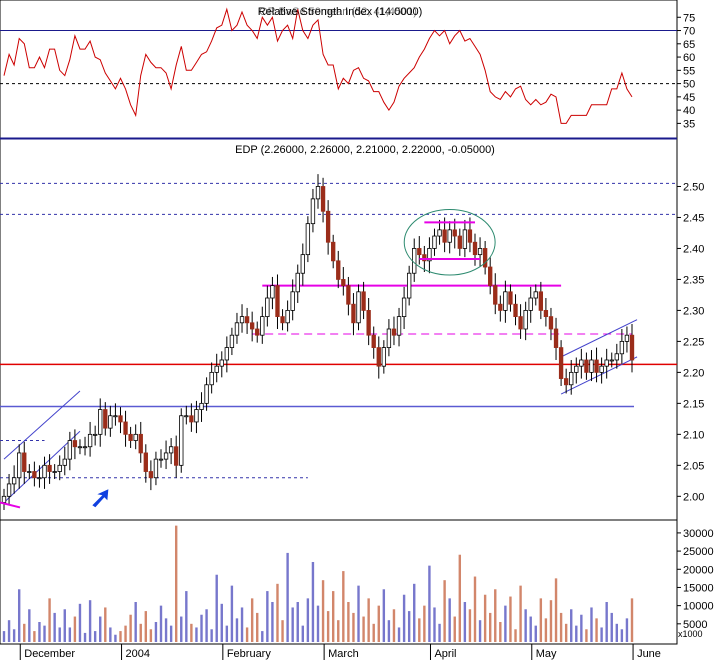 Image resolution: width=725 pixels, height=660 pixels. What do you see at coordinates (138, 654) in the screenshot?
I see `x-tick-label: 2004` at bounding box center [138, 654].